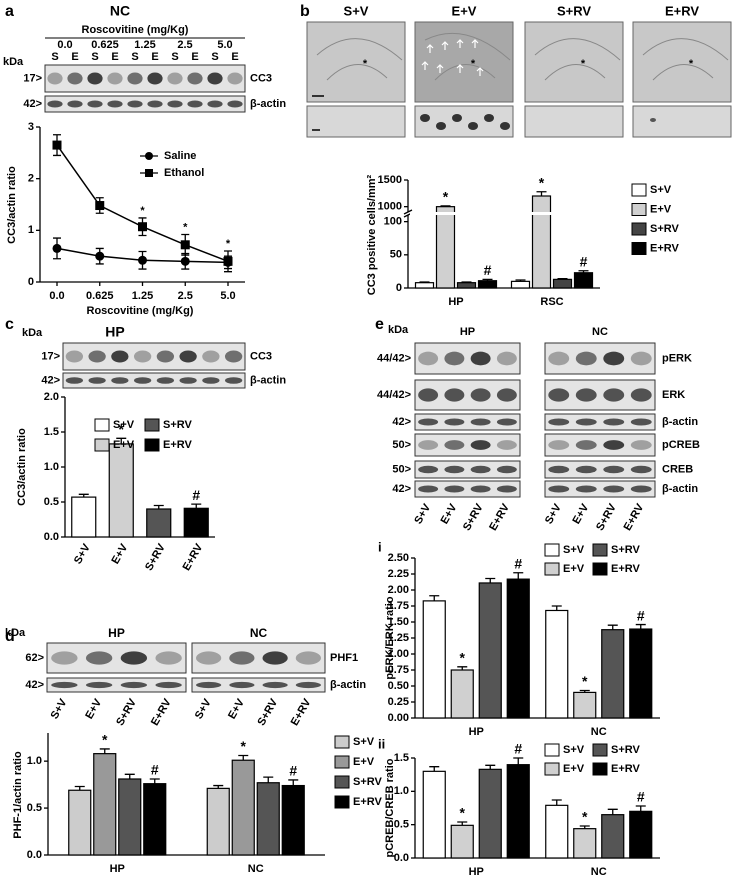  I want to click on y-tick-label: 2.0, so click(51, 397).